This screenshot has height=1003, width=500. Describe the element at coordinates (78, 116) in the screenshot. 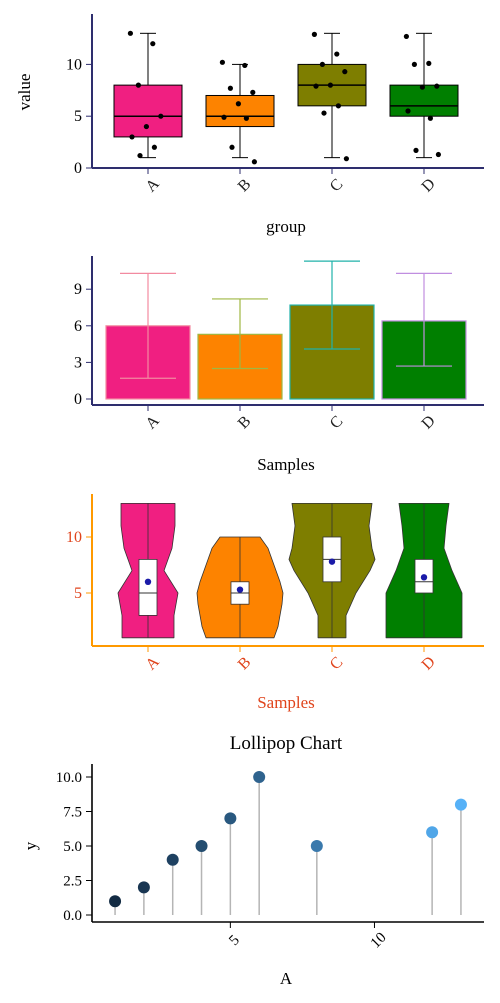

I see `boxplot-y-tick-label: 5` at that location.